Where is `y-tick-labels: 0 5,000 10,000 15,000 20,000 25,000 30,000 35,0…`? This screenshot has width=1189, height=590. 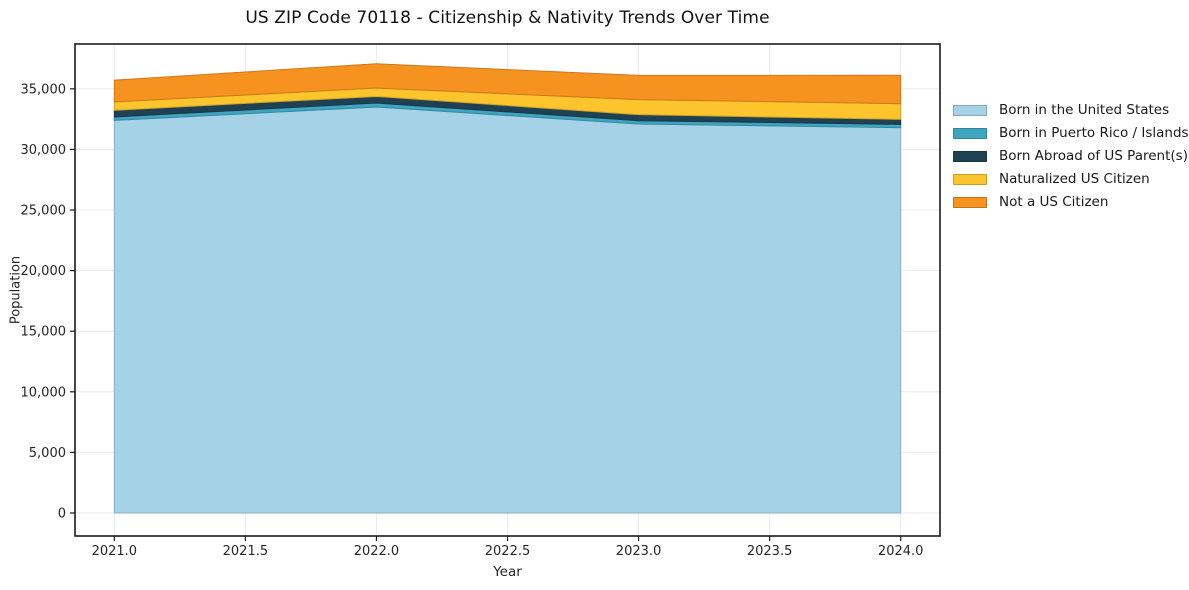
y-tick-labels: 0 5,000 10,000 15,000 20,000 25,000 30,000 35,0… is located at coordinates (44, 301).